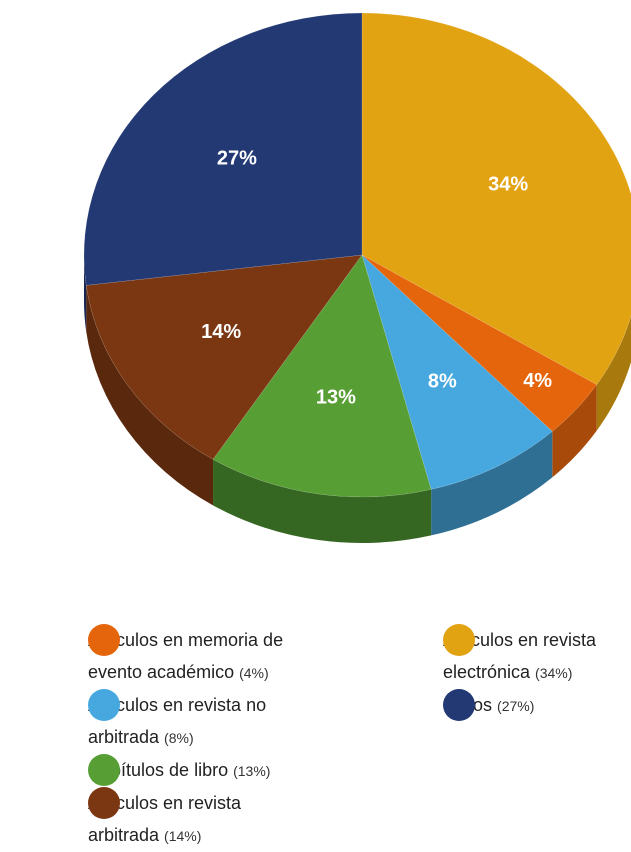 Image resolution: width=631 pixels, height=852 pixels. What do you see at coordinates (179, 738) in the screenshot?
I see `legend-value: (8%)` at bounding box center [179, 738].